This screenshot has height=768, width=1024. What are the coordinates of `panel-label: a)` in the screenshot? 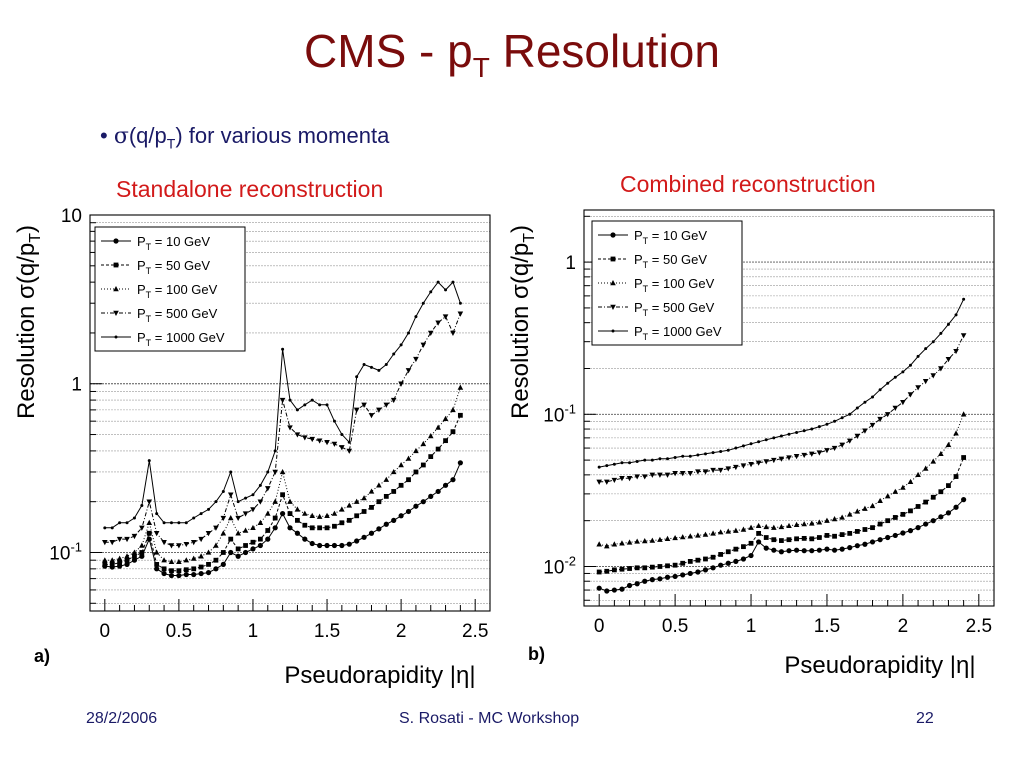 It's located at (42, 656).